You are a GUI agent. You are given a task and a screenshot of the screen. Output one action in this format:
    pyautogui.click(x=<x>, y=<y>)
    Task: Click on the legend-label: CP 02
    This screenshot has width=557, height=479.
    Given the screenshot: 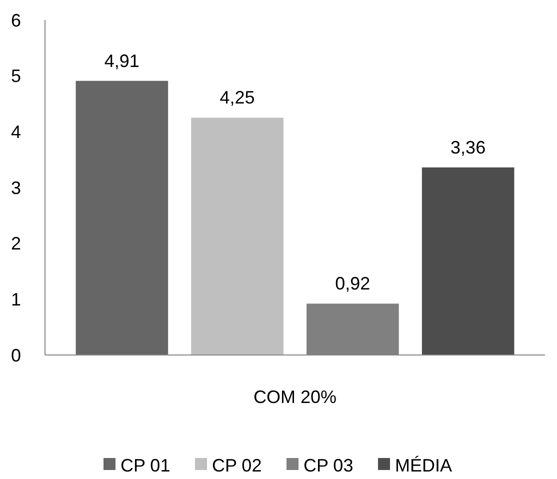 What is the action you would take?
    pyautogui.click(x=237, y=465)
    